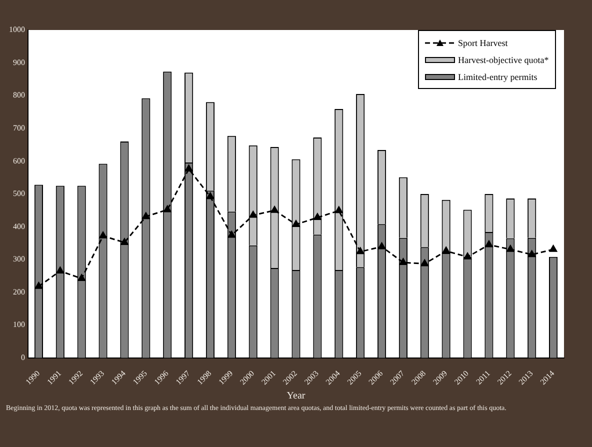  I want to click on y-tick-label: 200, so click(19, 291).